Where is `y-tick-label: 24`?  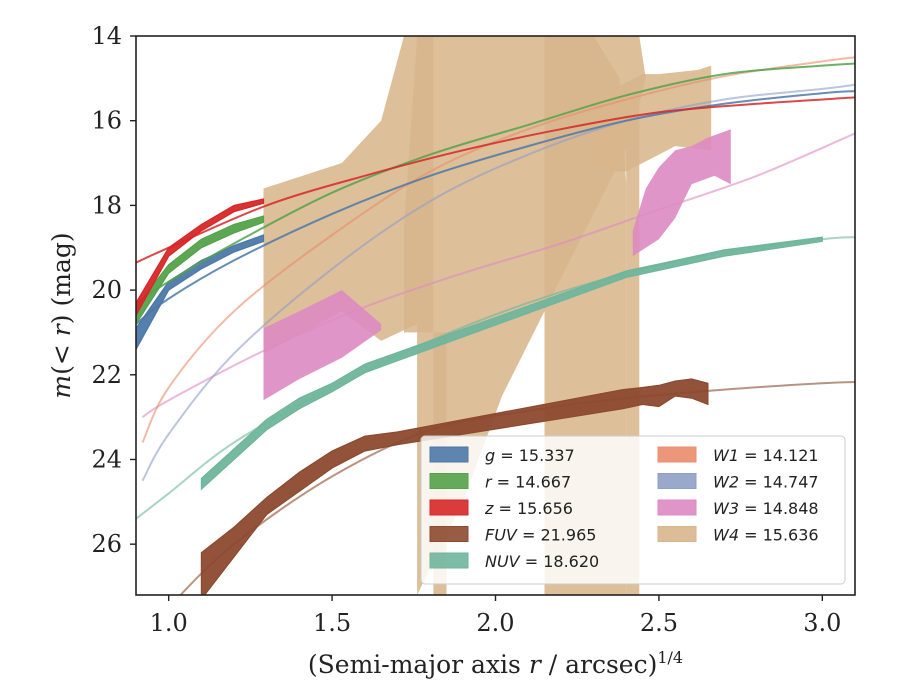 y-tick-label: 24 is located at coordinates (106, 459).